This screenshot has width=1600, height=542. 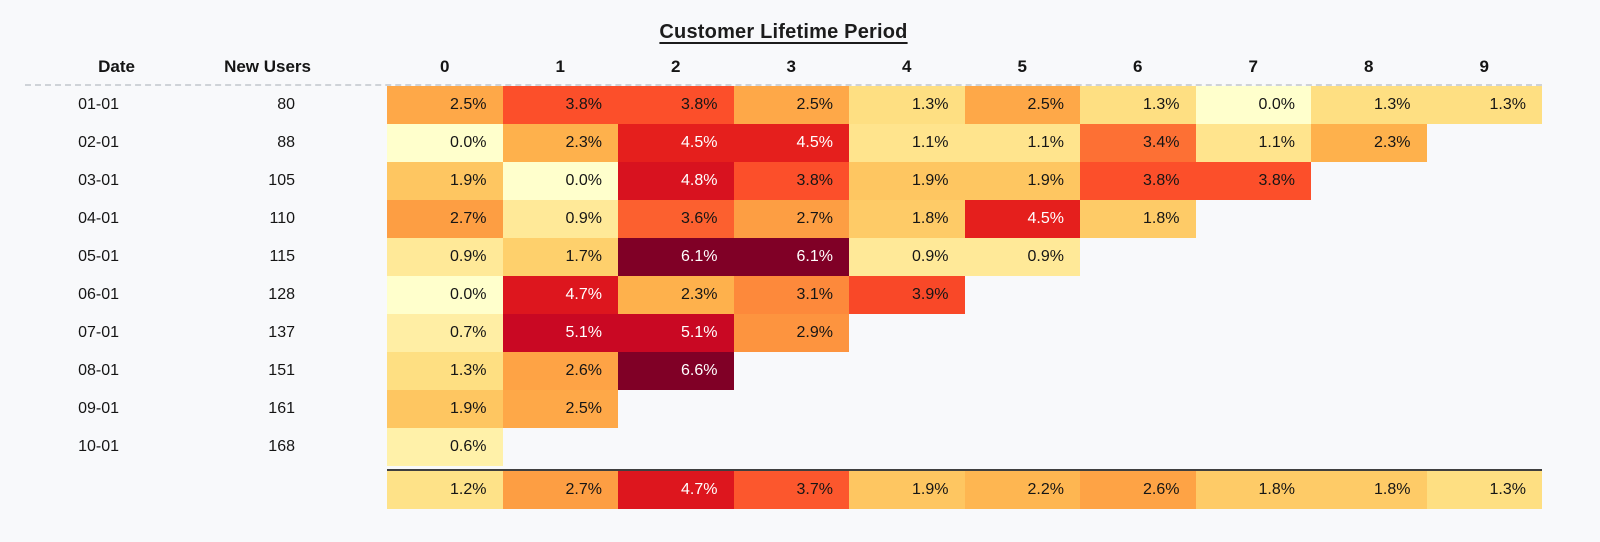 I want to click on date-cell: 03-01, so click(x=98, y=180).